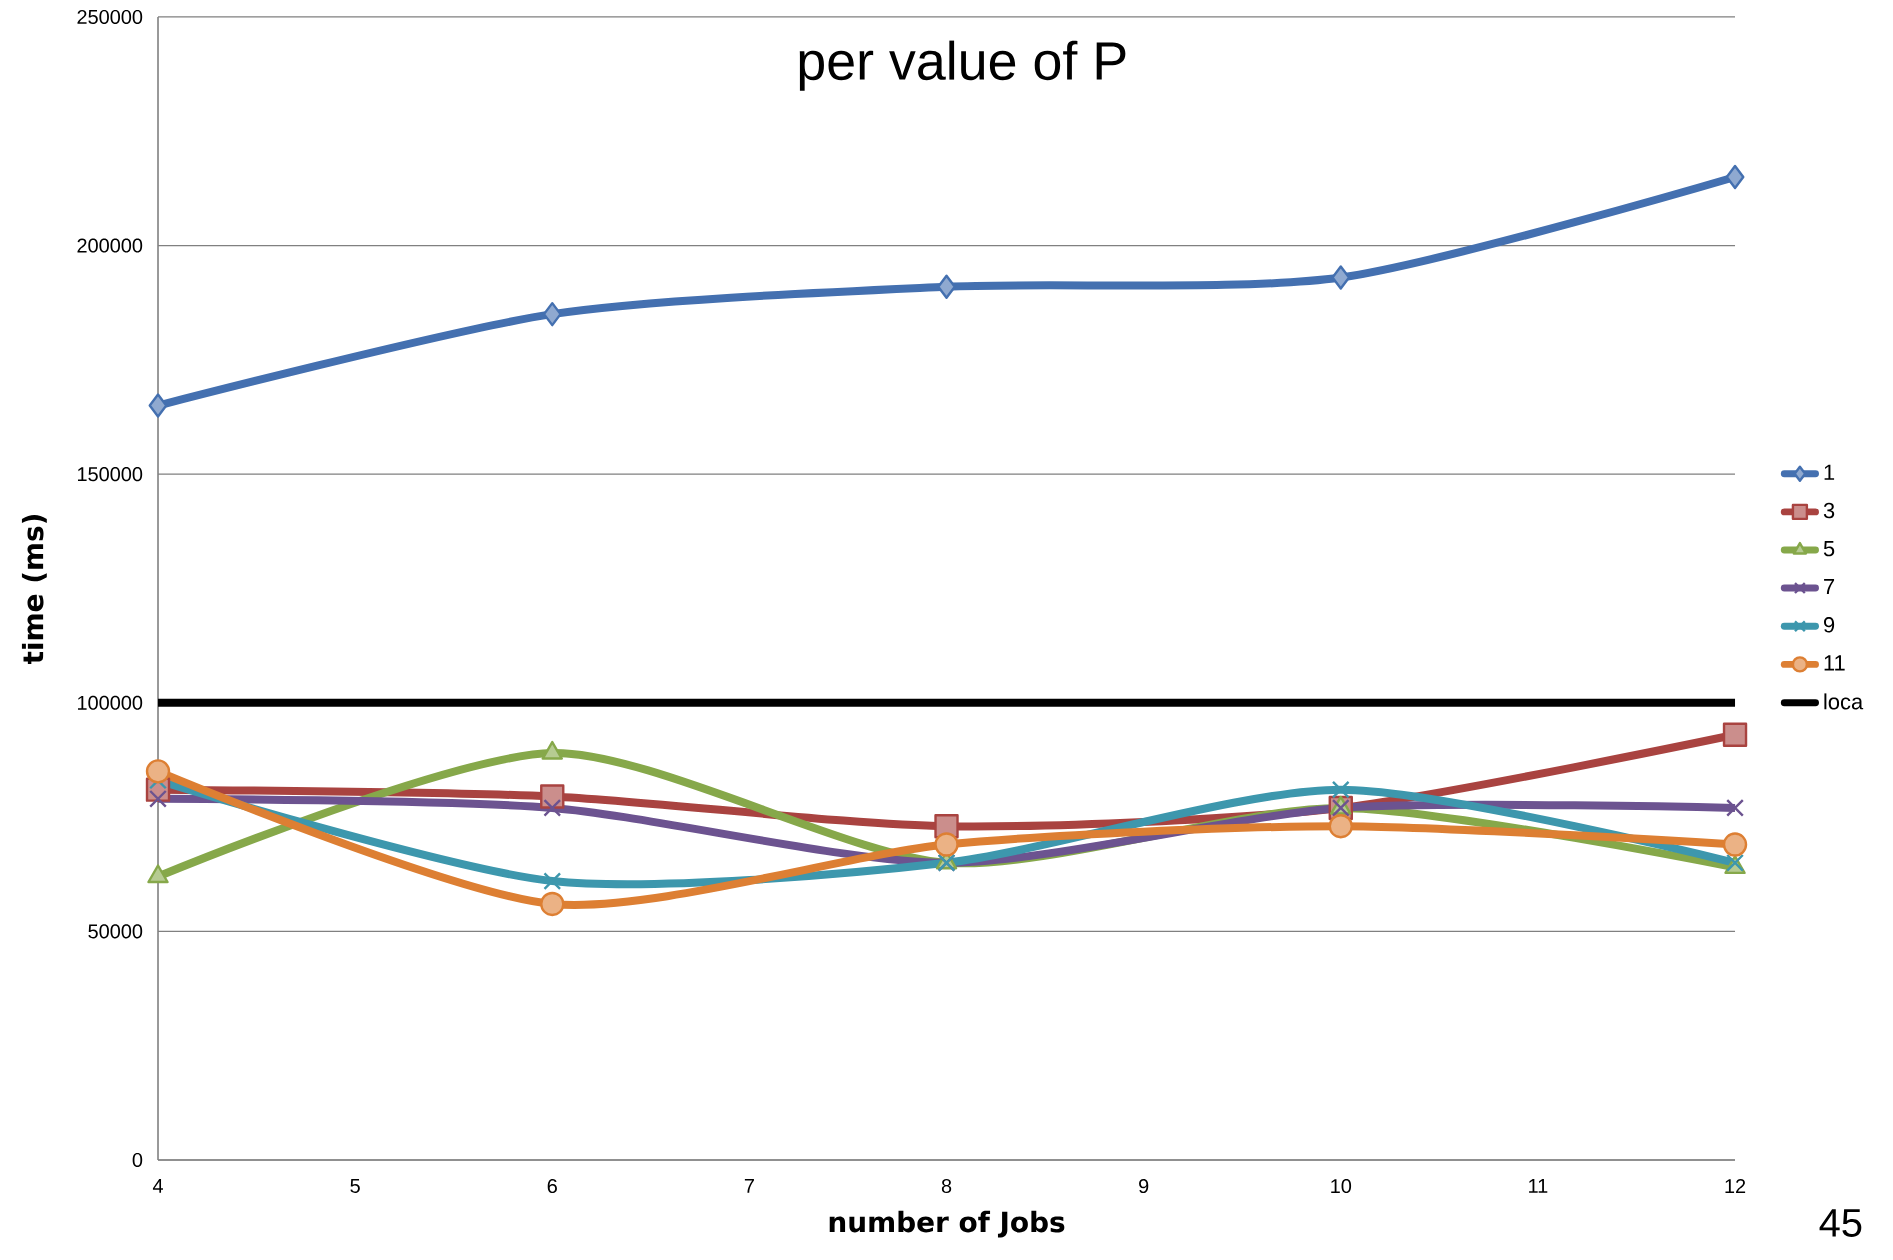  I want to click on y-tick-label: 50000, so click(115, 931).